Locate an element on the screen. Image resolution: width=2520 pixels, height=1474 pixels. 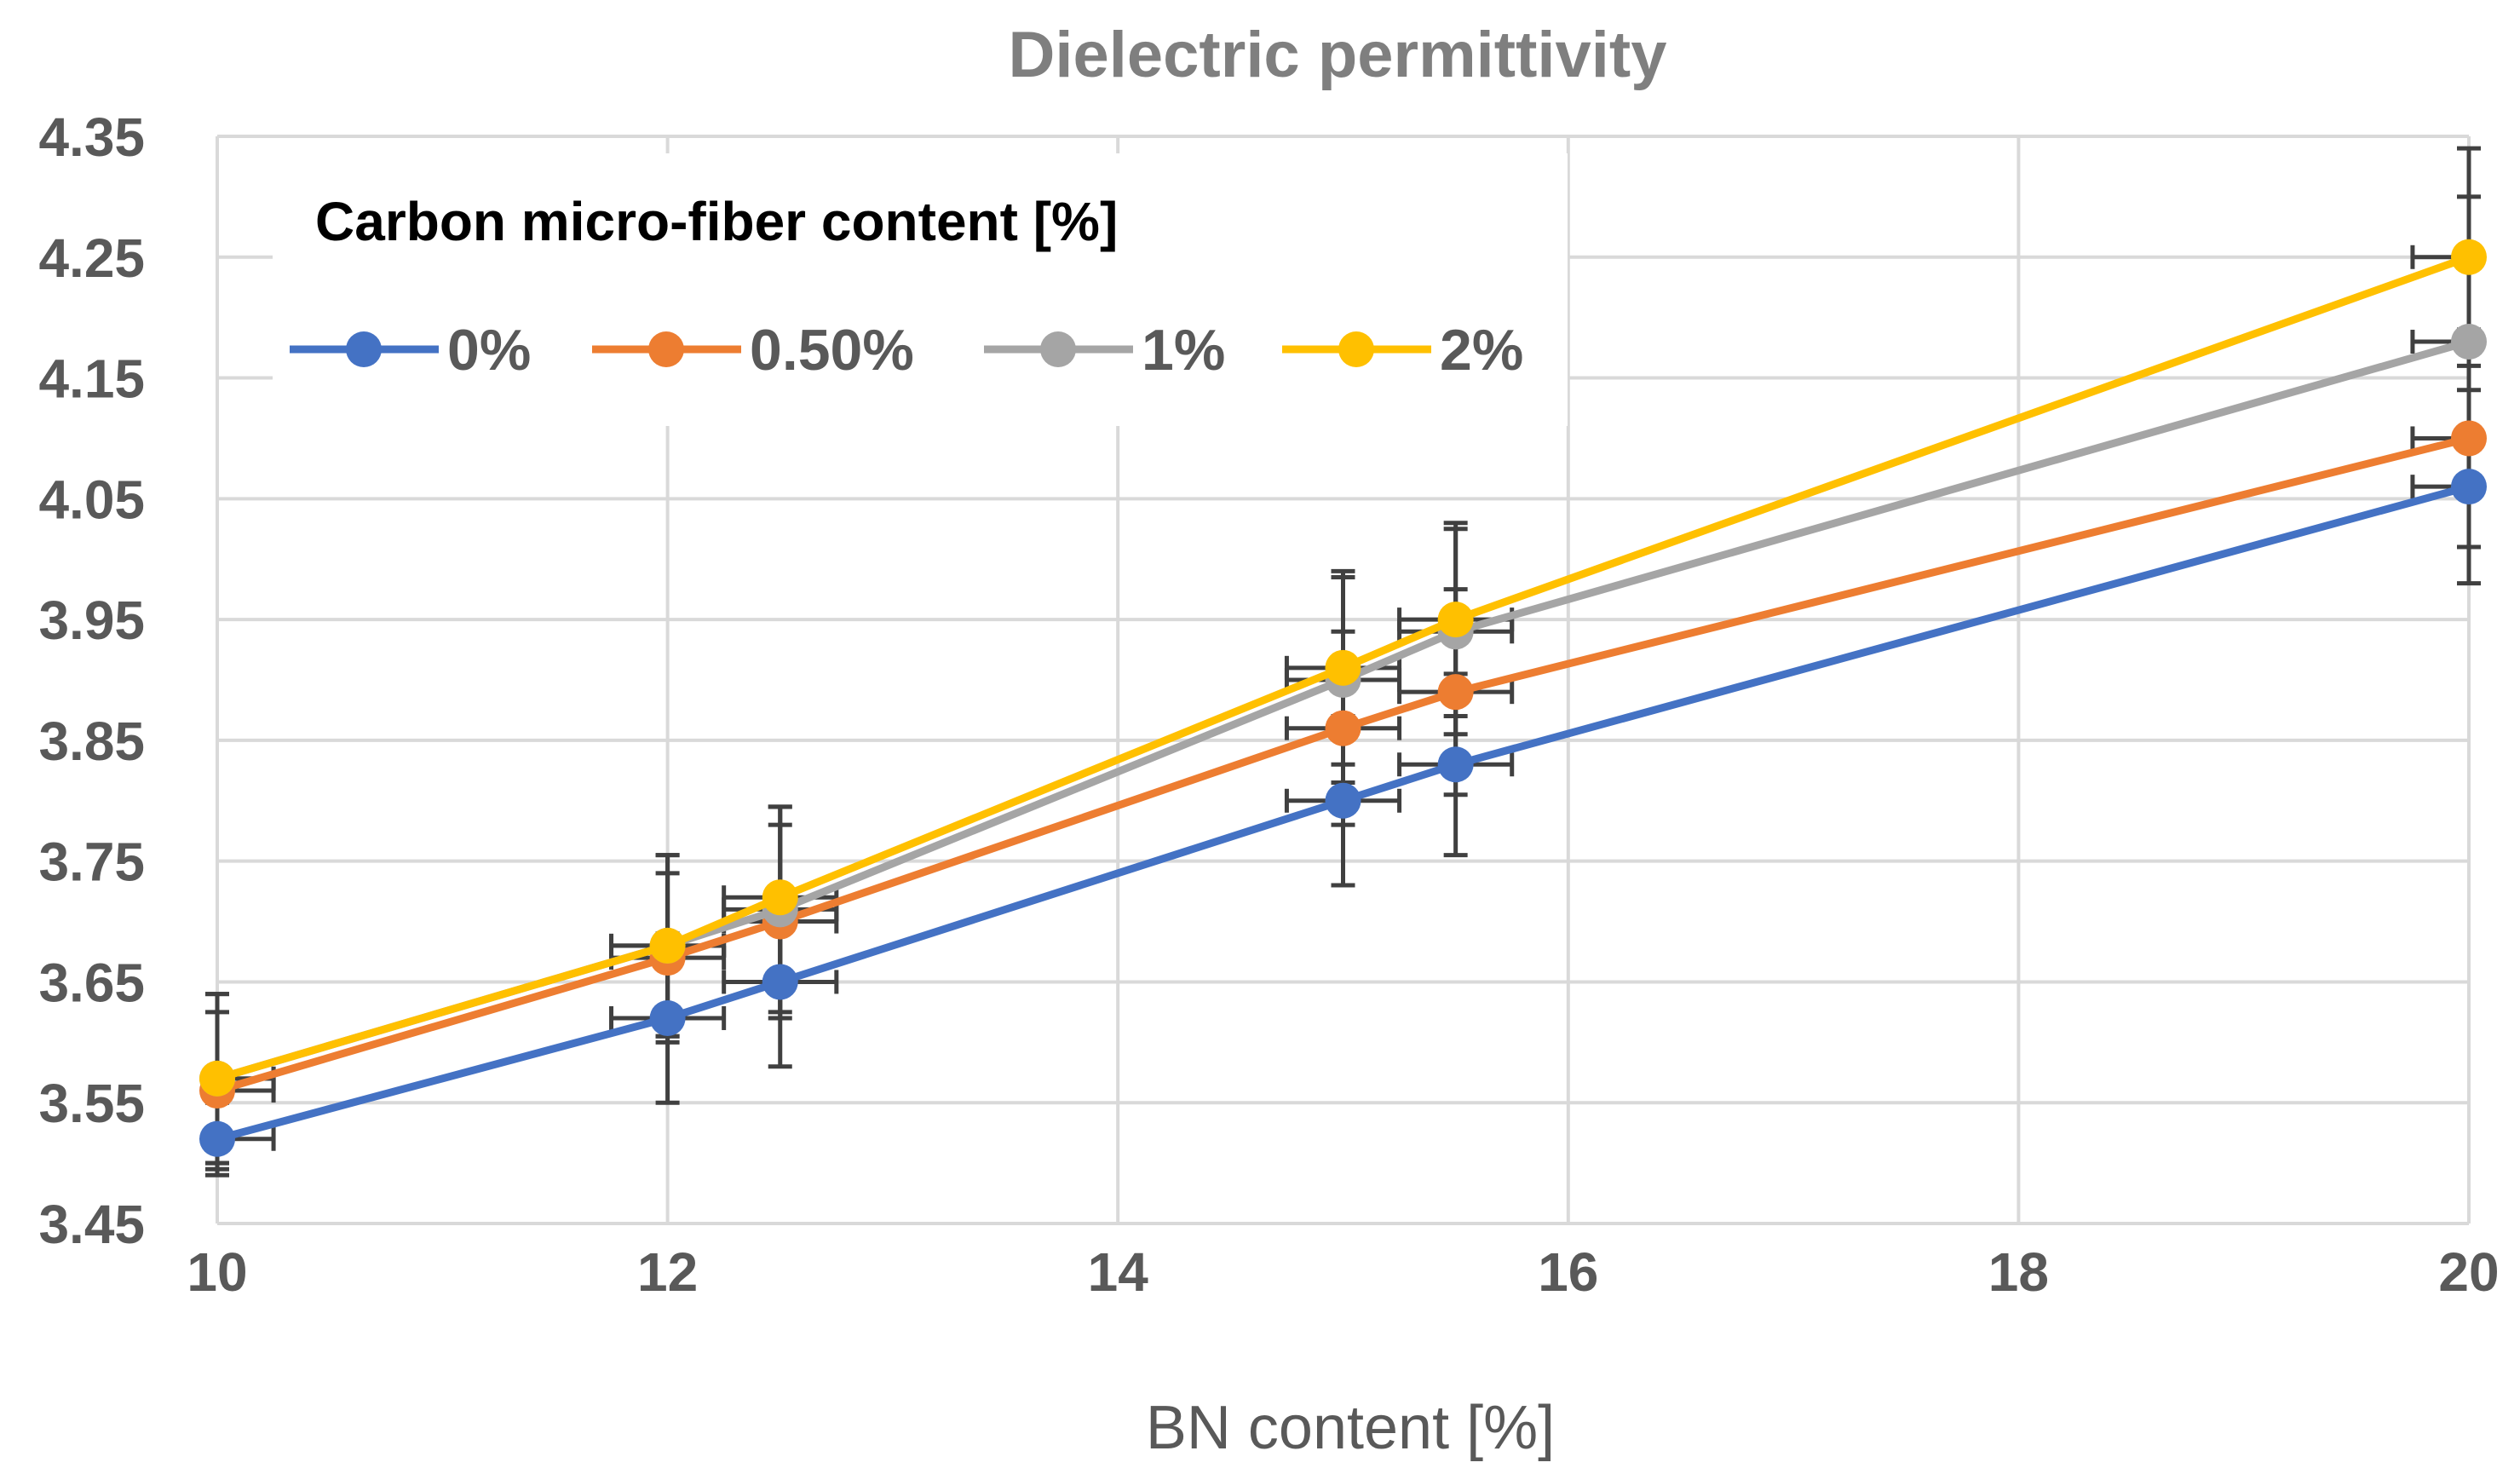
legend-label-2: 1% is located at coordinates (1183, 350).